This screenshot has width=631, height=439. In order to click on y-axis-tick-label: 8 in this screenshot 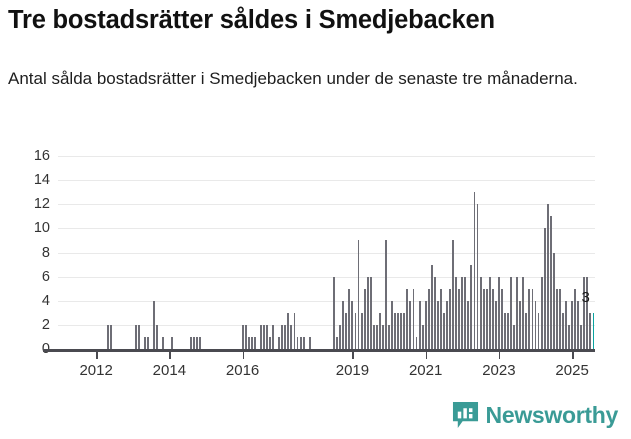, I will do `click(45, 252)`.